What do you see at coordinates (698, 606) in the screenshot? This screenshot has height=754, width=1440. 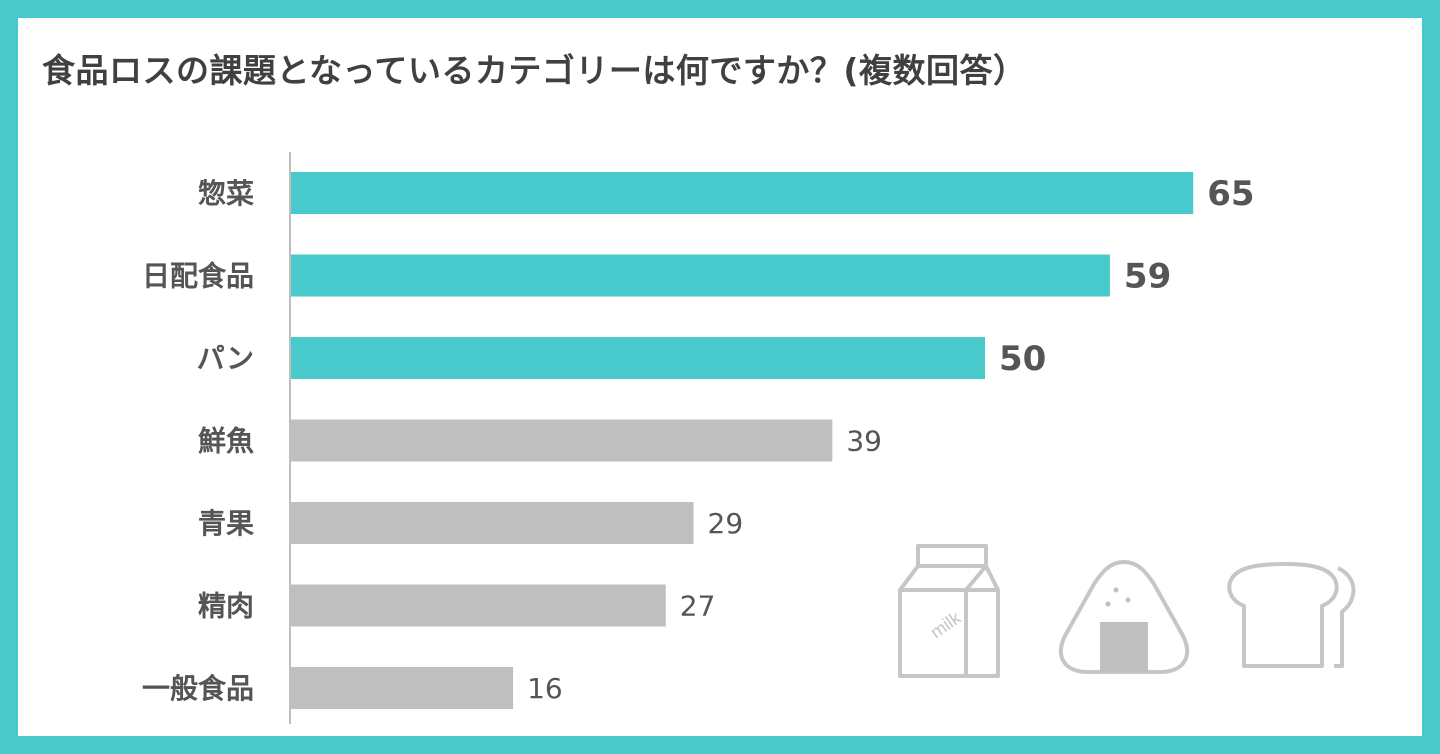 I see `value-label: 27` at bounding box center [698, 606].